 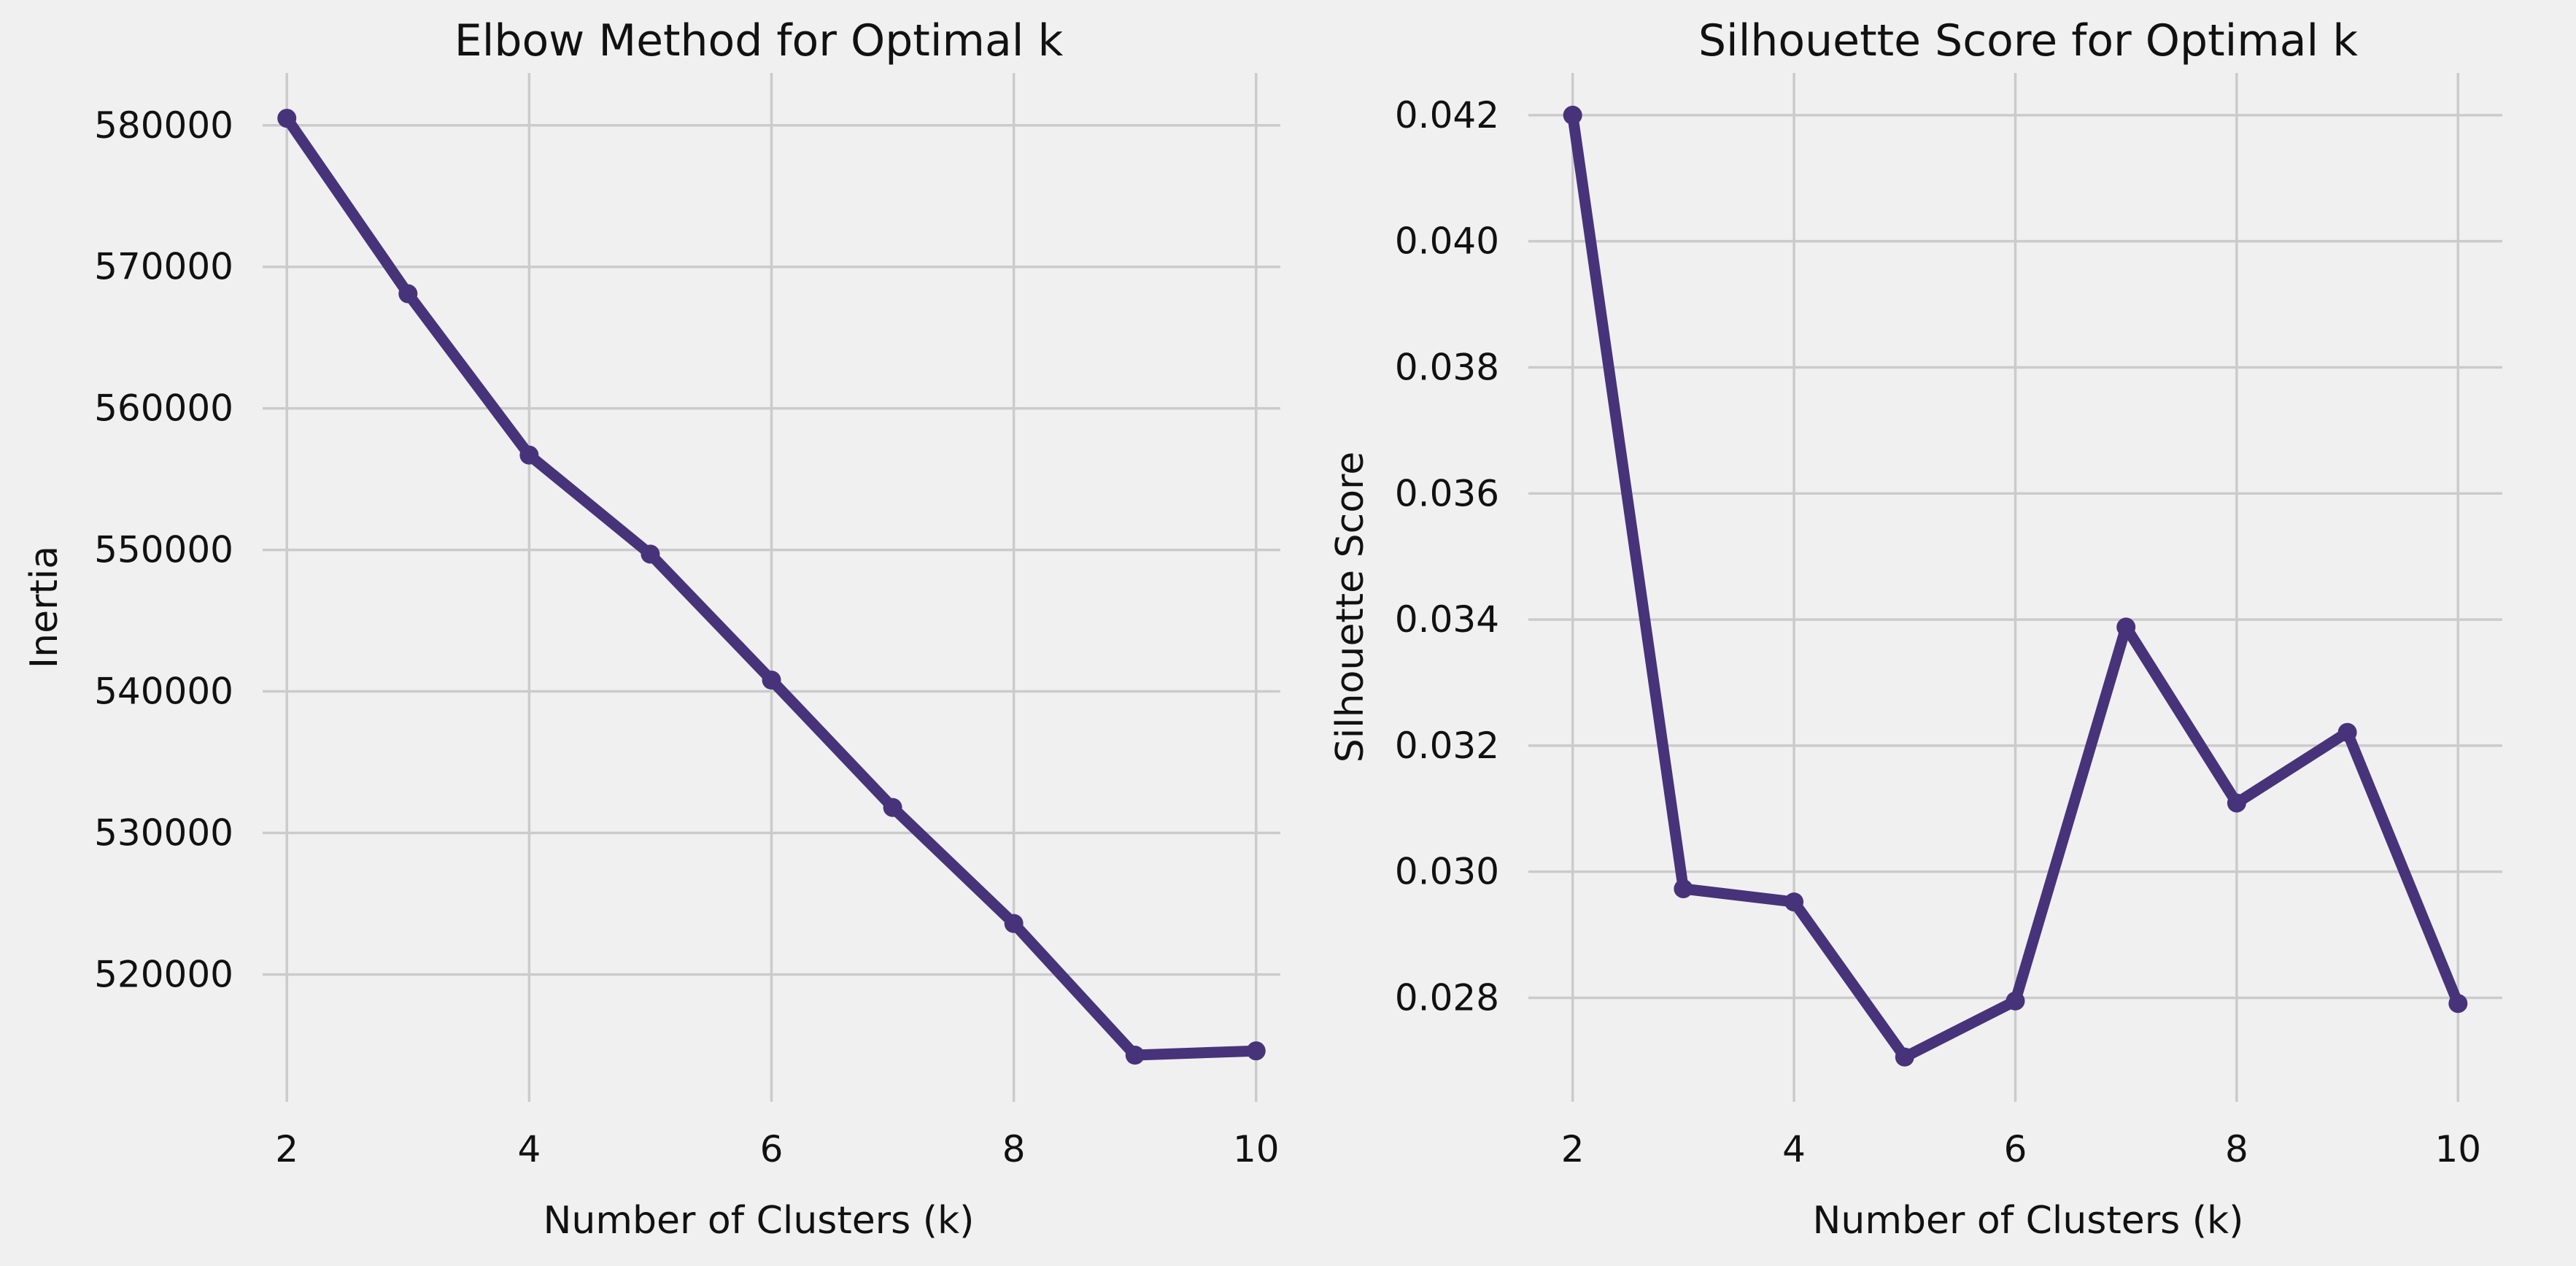 I want to click on silhouette-x-tick-label: 8, so click(x=2236, y=1149).